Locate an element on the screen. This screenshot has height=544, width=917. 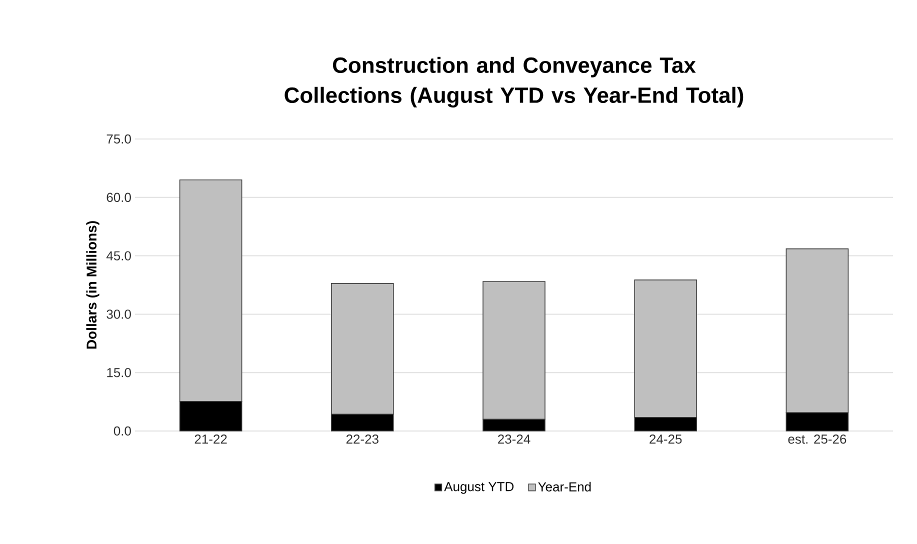
x-tick-label: 21-22 is located at coordinates (210, 439).